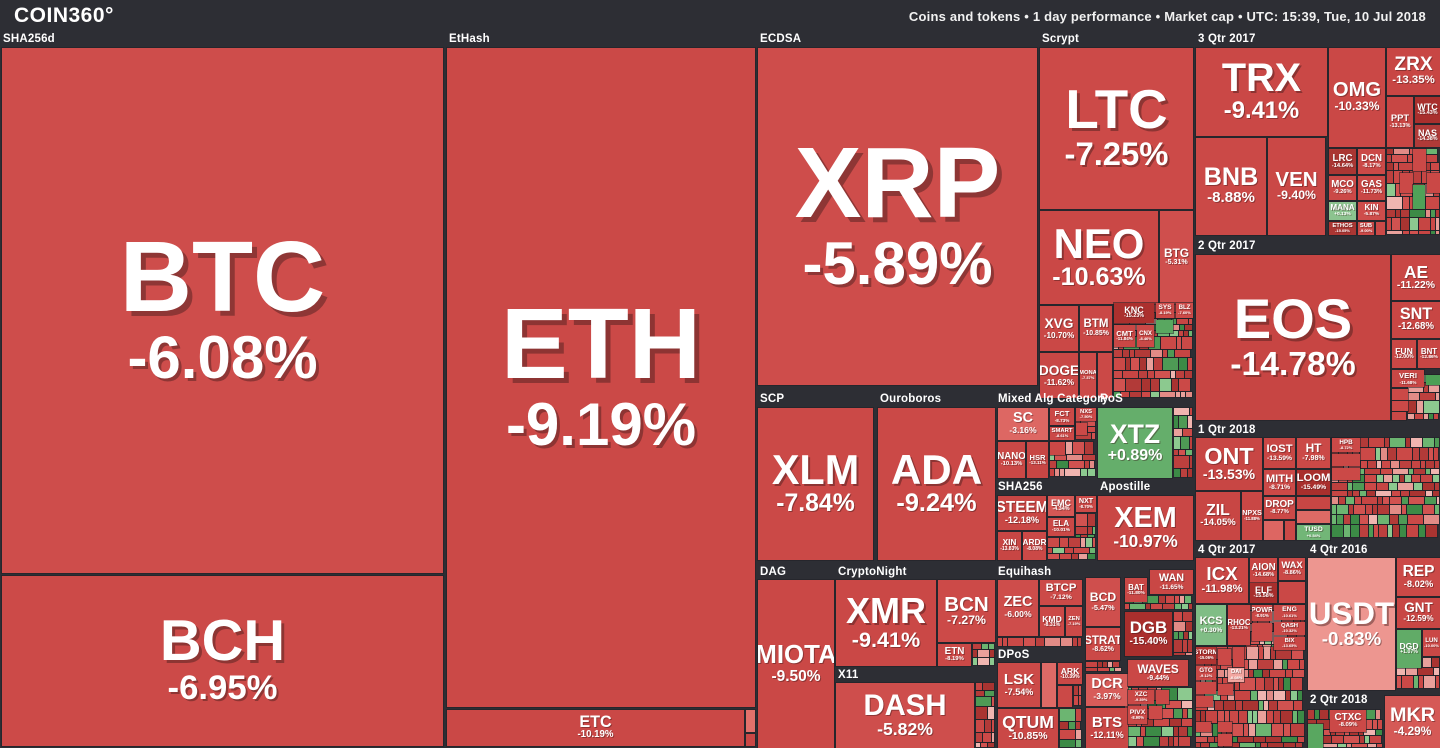 Image resolution: width=1440 pixels, height=748 pixels. I want to click on tile-CND, so click(1203, 727).